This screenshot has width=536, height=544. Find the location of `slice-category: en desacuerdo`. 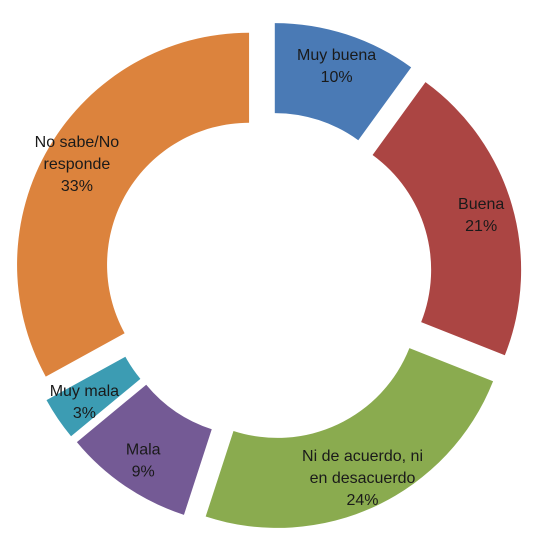

slice-category: en desacuerdo is located at coordinates (363, 478).